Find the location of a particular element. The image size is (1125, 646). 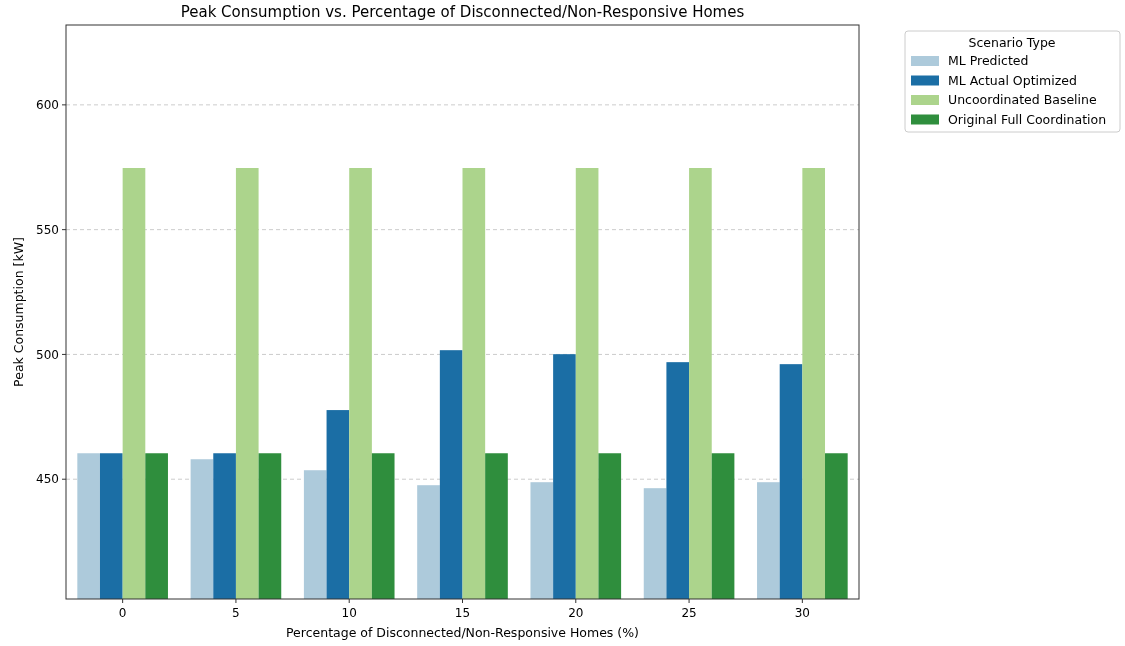

legend-label: Uncoordinated Baseline is located at coordinates (1022, 100).